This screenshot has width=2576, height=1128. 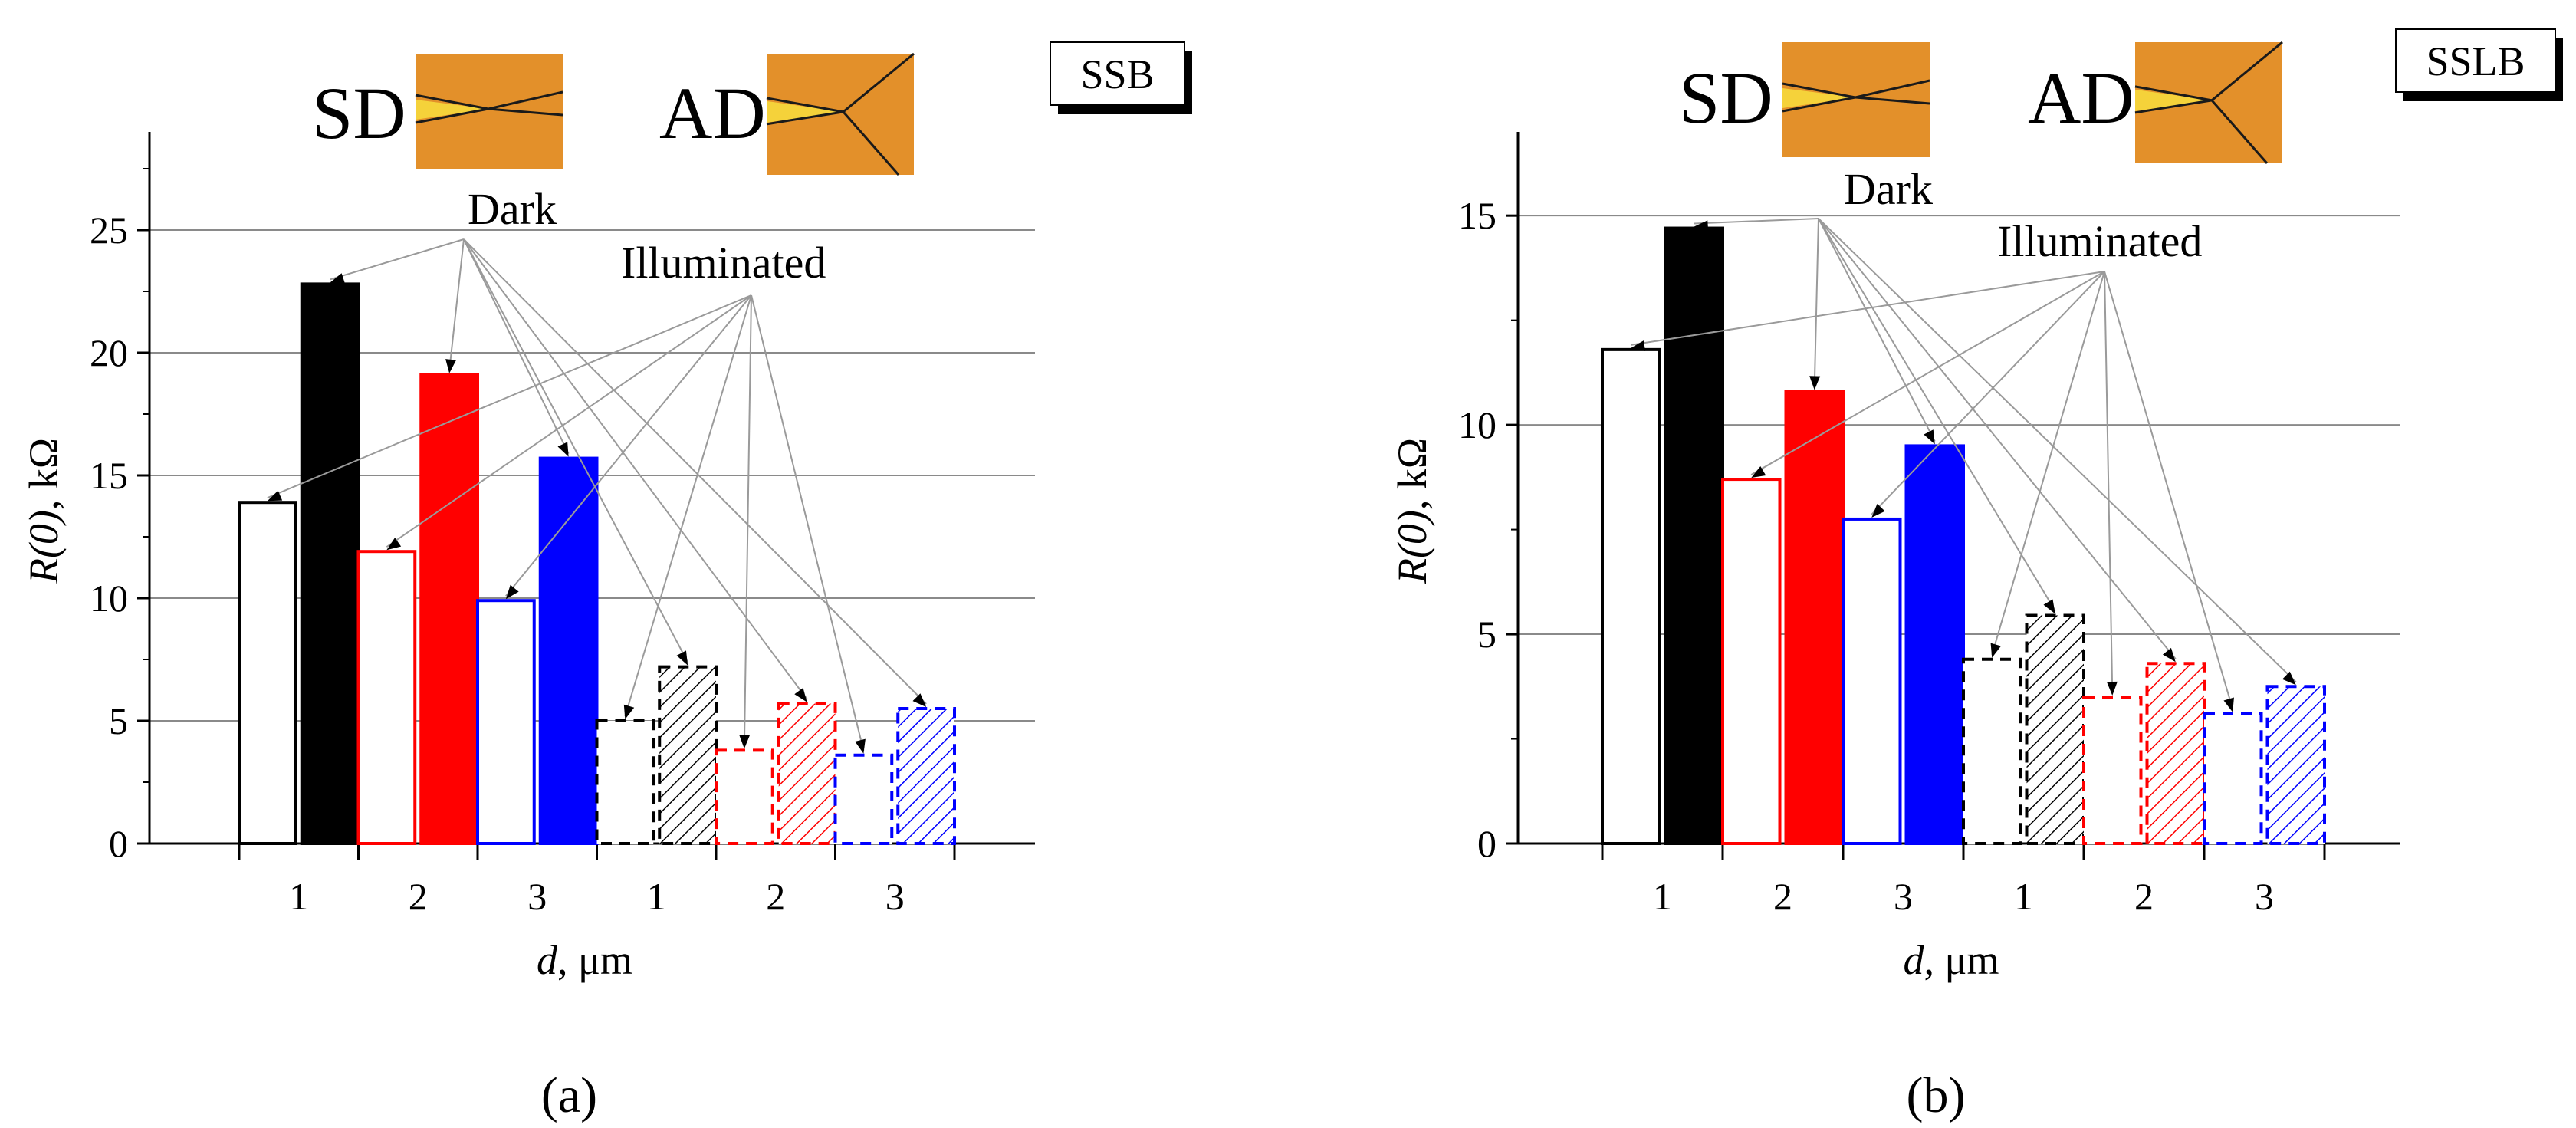 What do you see at coordinates (1487, 843) in the screenshot?
I see `y-tick-label: 0` at bounding box center [1487, 843].